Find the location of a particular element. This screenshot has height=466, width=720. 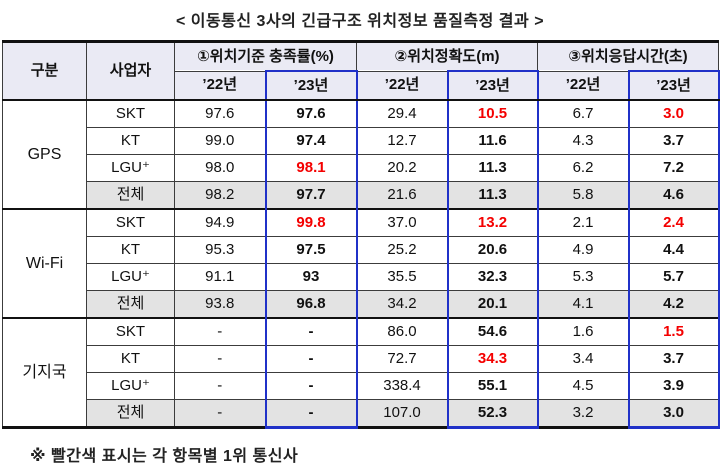

header-metric-location-accuracy: ②위치정확도(m) is located at coordinates (447, 56).